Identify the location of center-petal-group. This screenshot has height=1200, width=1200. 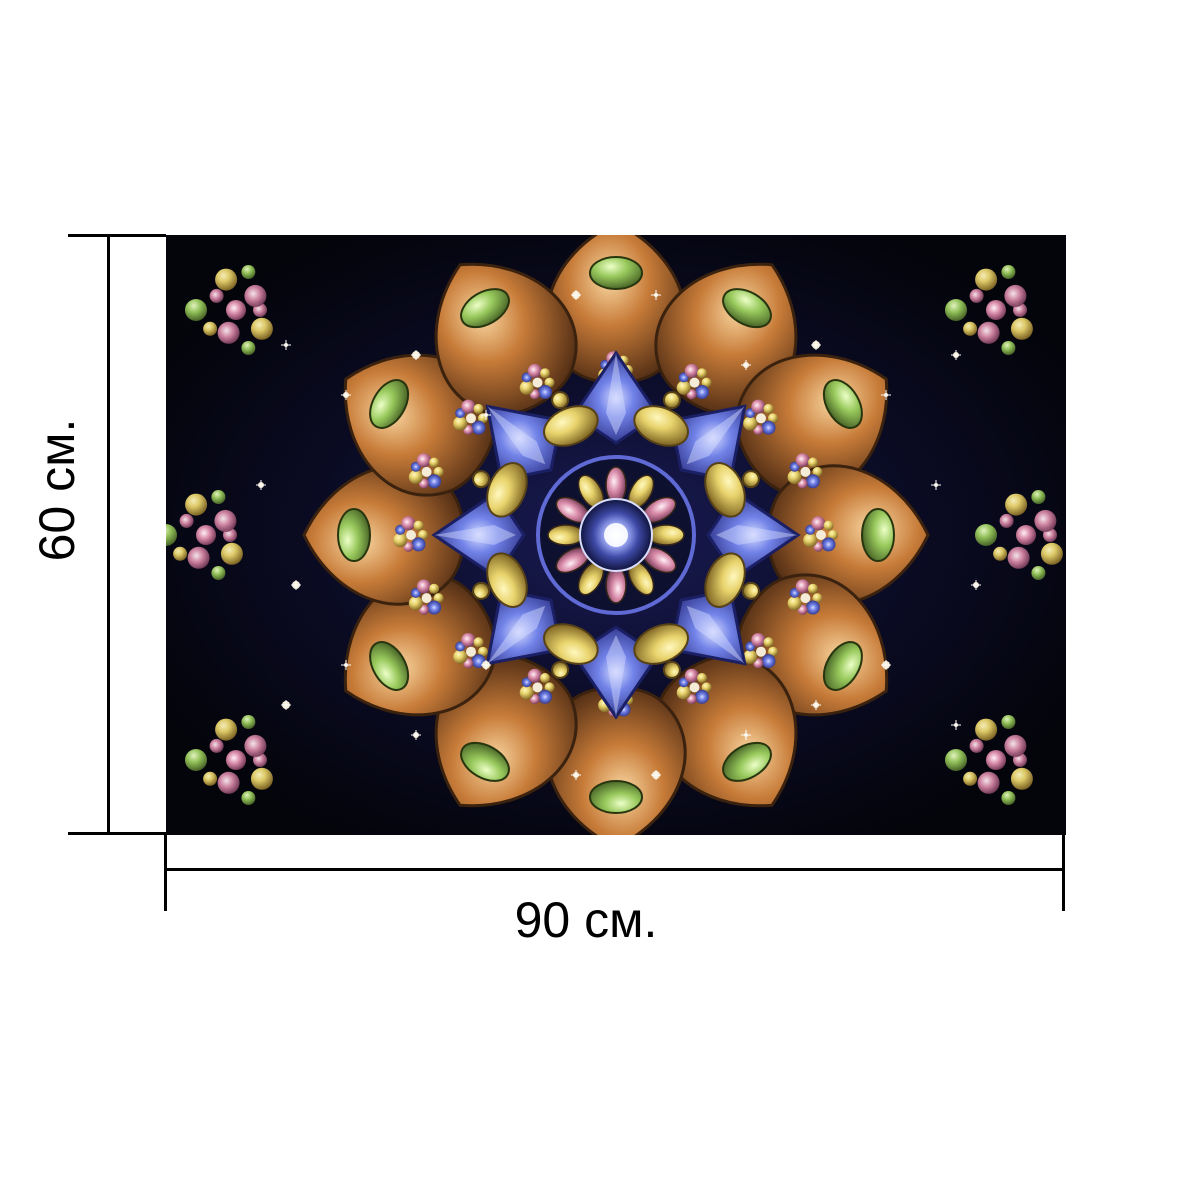
(616, 585).